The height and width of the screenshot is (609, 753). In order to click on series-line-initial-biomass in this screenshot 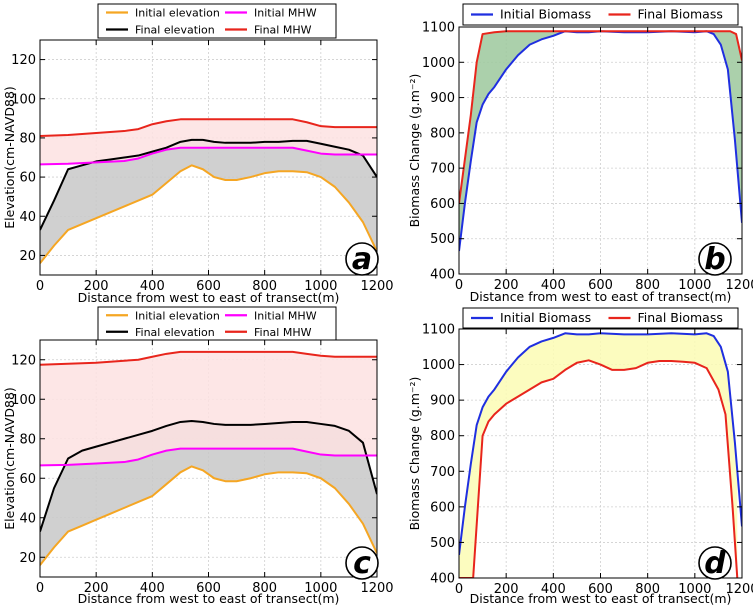, I will do `click(600, 444)`.